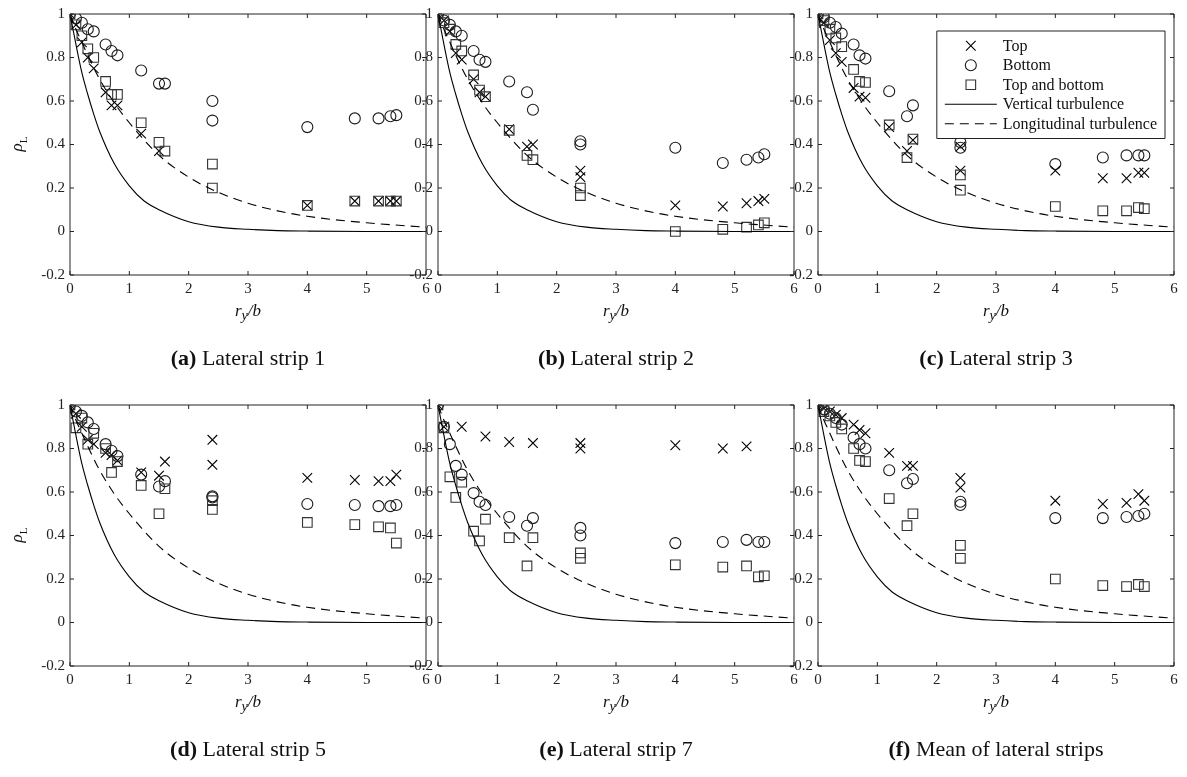  I want to click on x-tick-label: 1, so click(877, 678).